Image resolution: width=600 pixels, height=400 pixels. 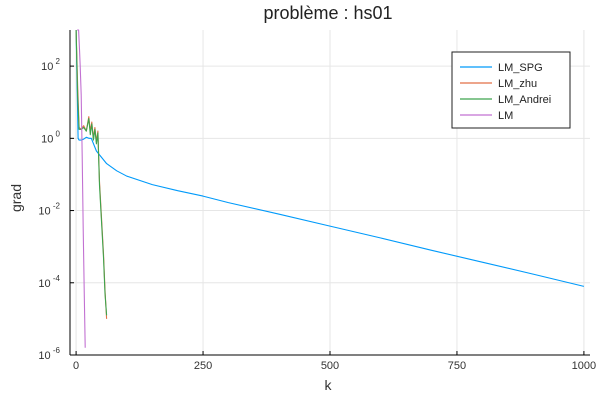 I want to click on y-tick-label: 10 2, so click(x=50, y=65).